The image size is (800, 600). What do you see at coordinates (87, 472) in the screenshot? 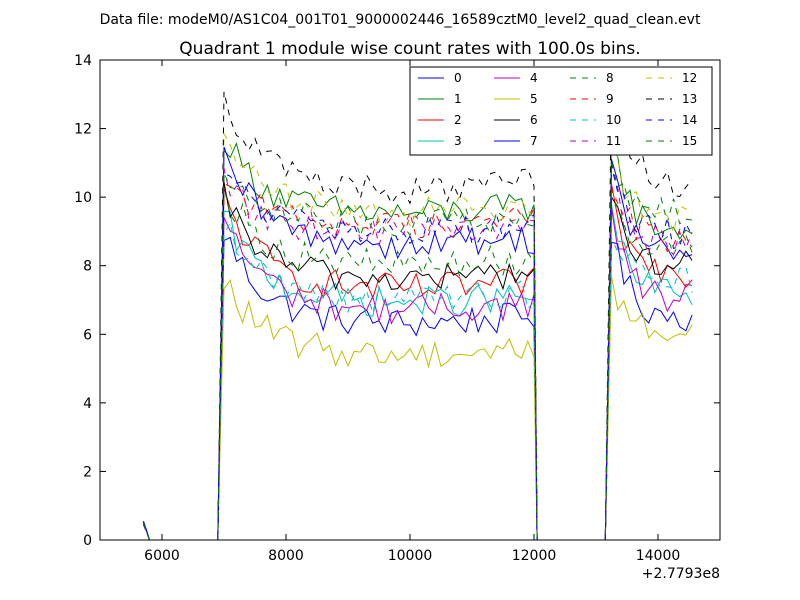
I see `y-tick-label: 2` at bounding box center [87, 472].